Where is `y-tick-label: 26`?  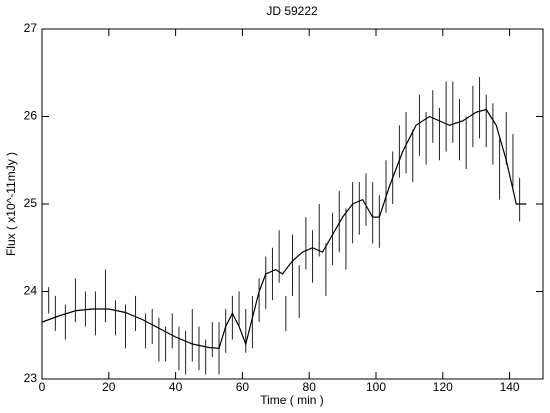 y-tick-label: 26 is located at coordinates (31, 116).